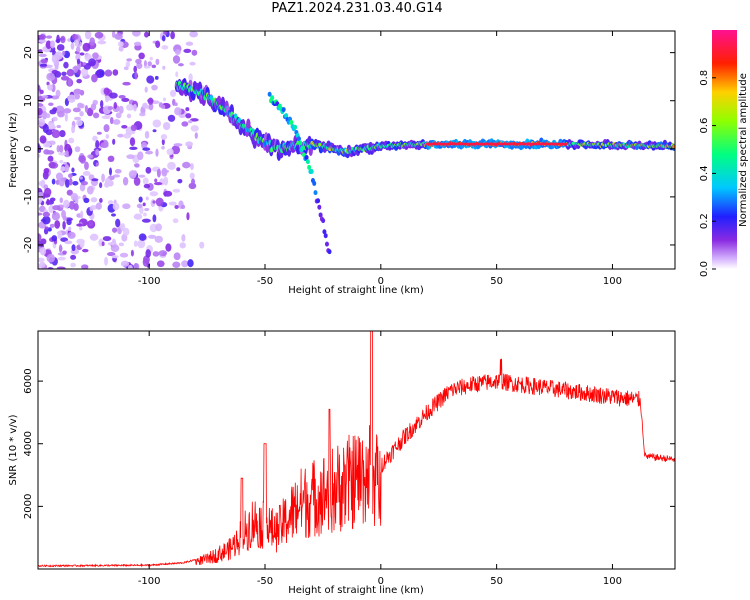  What do you see at coordinates (704, 126) in the screenshot?
I see `colorbar-tick-label: 0.6` at bounding box center [704, 126].